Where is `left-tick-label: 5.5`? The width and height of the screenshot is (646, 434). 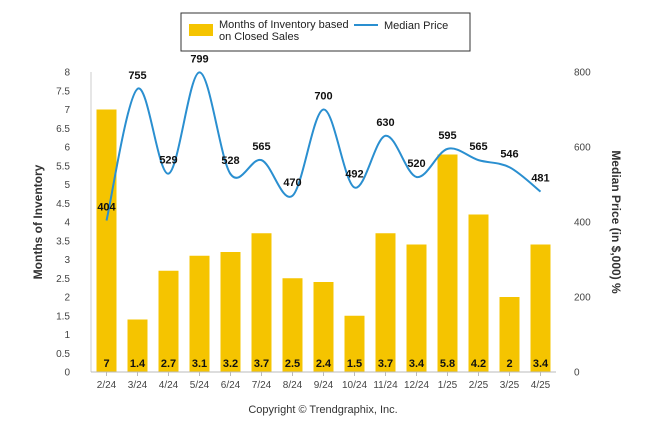
left-tick-label: 5.5 is located at coordinates (63, 166).